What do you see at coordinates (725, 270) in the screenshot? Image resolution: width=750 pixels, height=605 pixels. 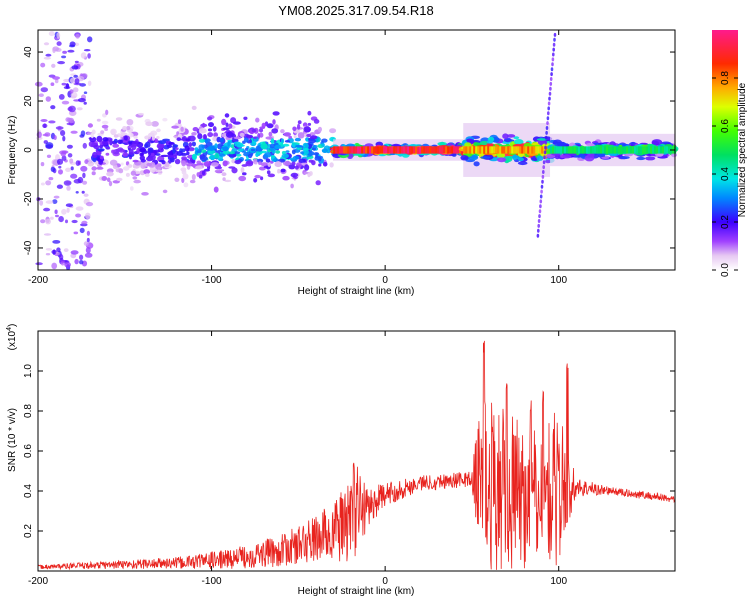 I see `colorbar-tick-label: 0.0` at bounding box center [725, 270].